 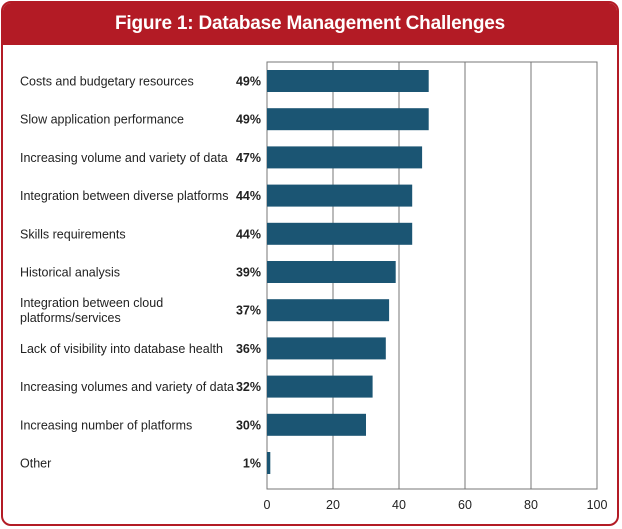 What do you see at coordinates (310, 24) in the screenshot?
I see `chart-title: Figure 1: Database Management Challenges` at bounding box center [310, 24].